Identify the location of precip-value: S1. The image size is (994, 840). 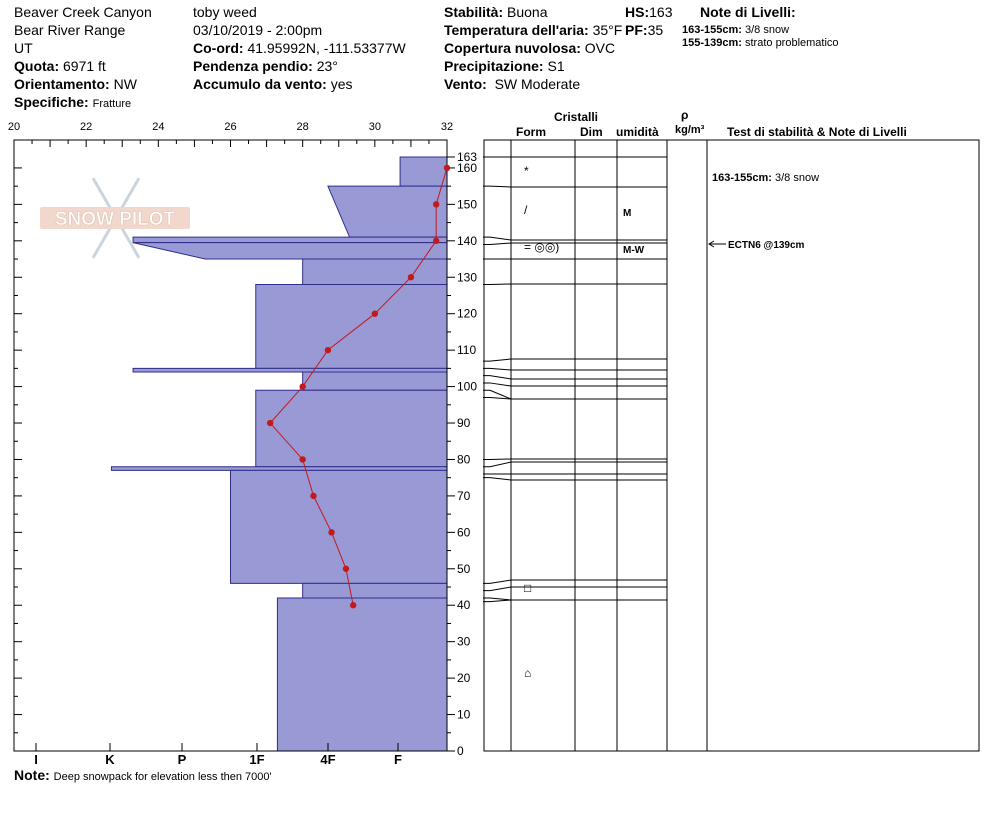
(556, 66).